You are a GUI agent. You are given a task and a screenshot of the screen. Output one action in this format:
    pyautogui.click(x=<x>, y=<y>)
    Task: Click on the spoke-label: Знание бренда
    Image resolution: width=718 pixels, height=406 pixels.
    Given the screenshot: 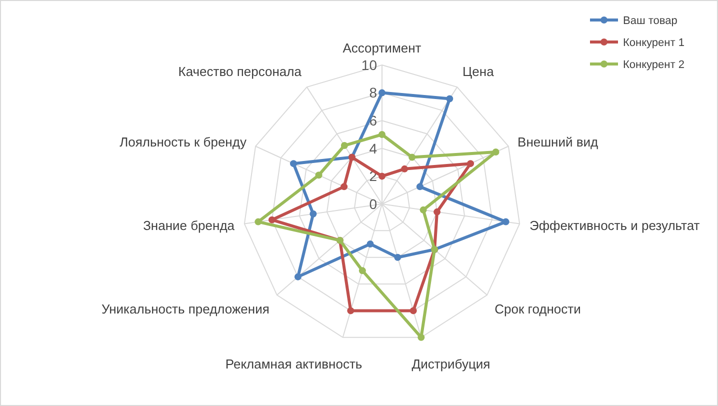 What is the action you would take?
    pyautogui.click(x=189, y=225)
    